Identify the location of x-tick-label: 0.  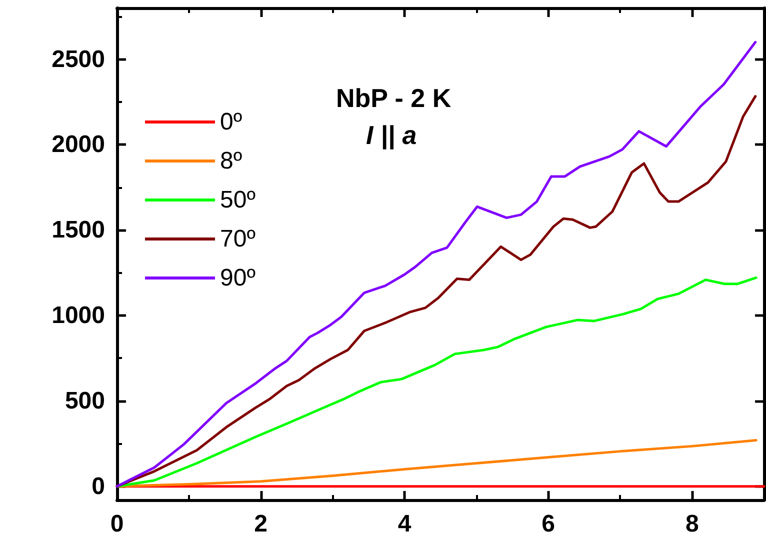
(117, 524).